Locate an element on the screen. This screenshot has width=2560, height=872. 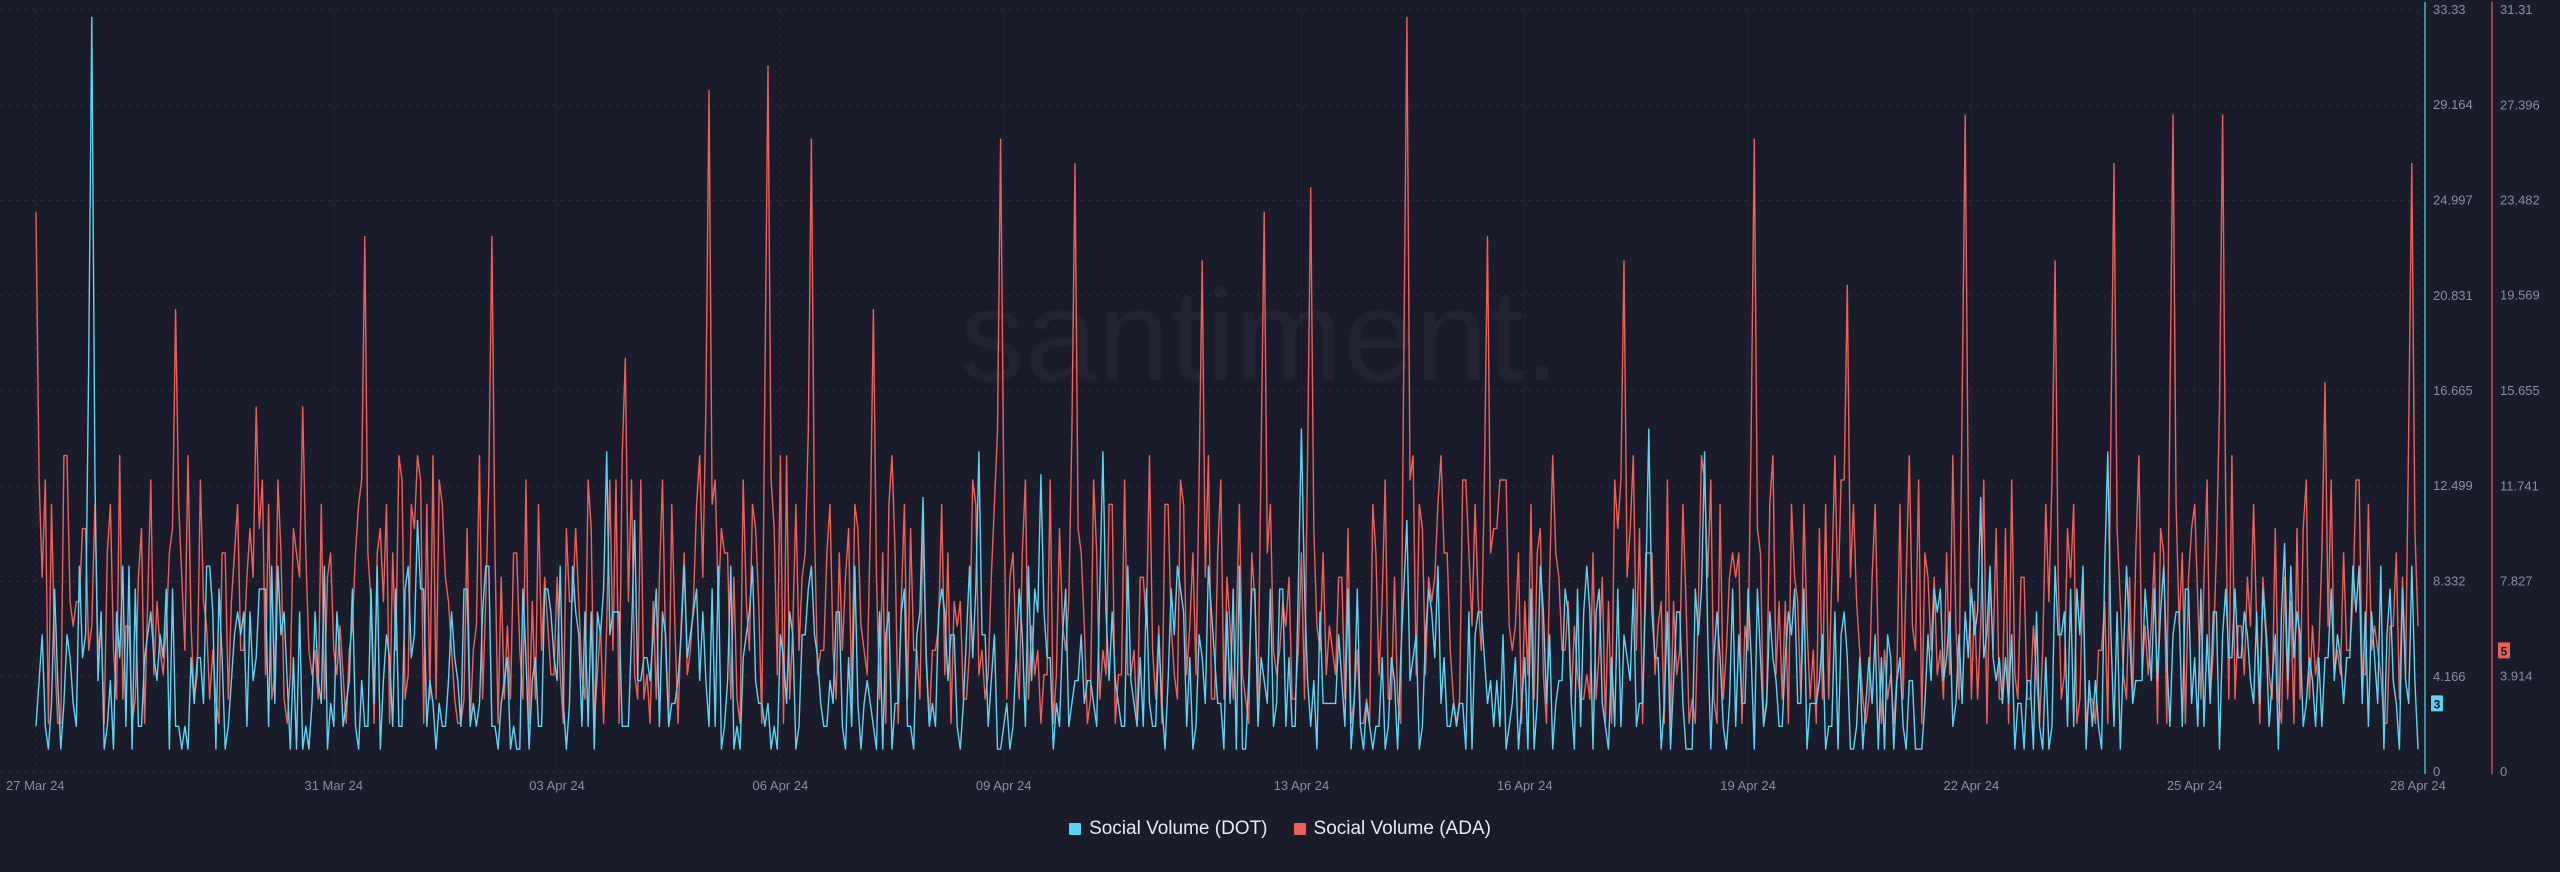
x-tick-label: 19 Apr 24 is located at coordinates (1748, 785).